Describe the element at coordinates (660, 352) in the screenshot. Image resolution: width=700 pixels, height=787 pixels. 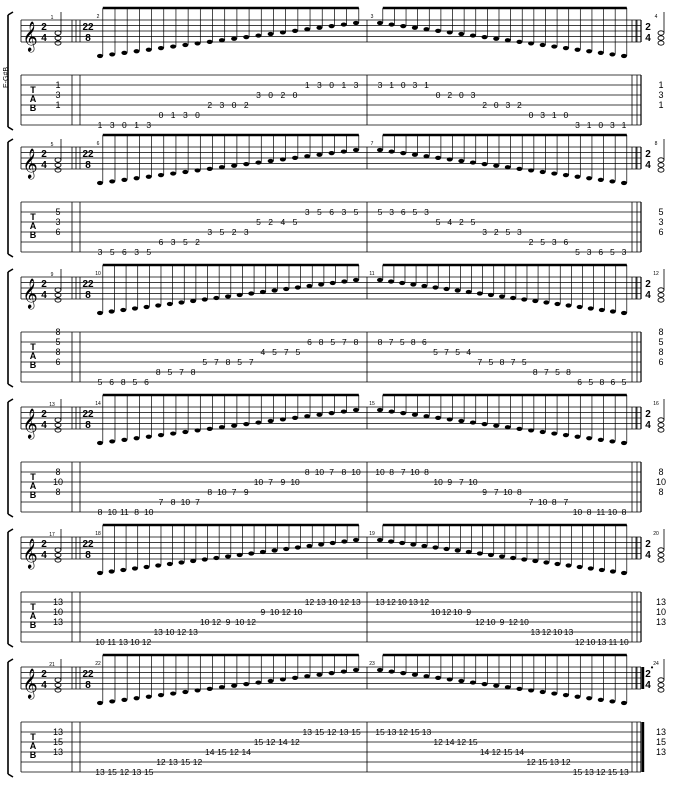
I see `tab-chord-fret: 8` at that location.